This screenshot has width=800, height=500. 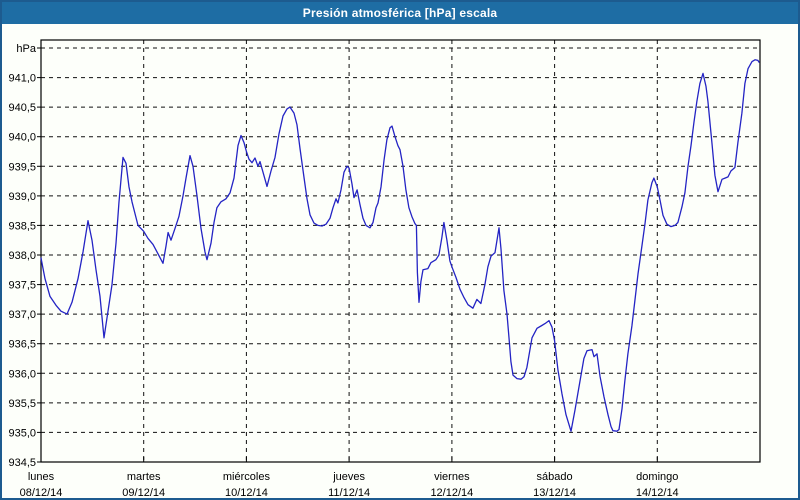 What do you see at coordinates (22, 374) in the screenshot?
I see `y-tick-label: 936,0` at bounding box center [22, 374].